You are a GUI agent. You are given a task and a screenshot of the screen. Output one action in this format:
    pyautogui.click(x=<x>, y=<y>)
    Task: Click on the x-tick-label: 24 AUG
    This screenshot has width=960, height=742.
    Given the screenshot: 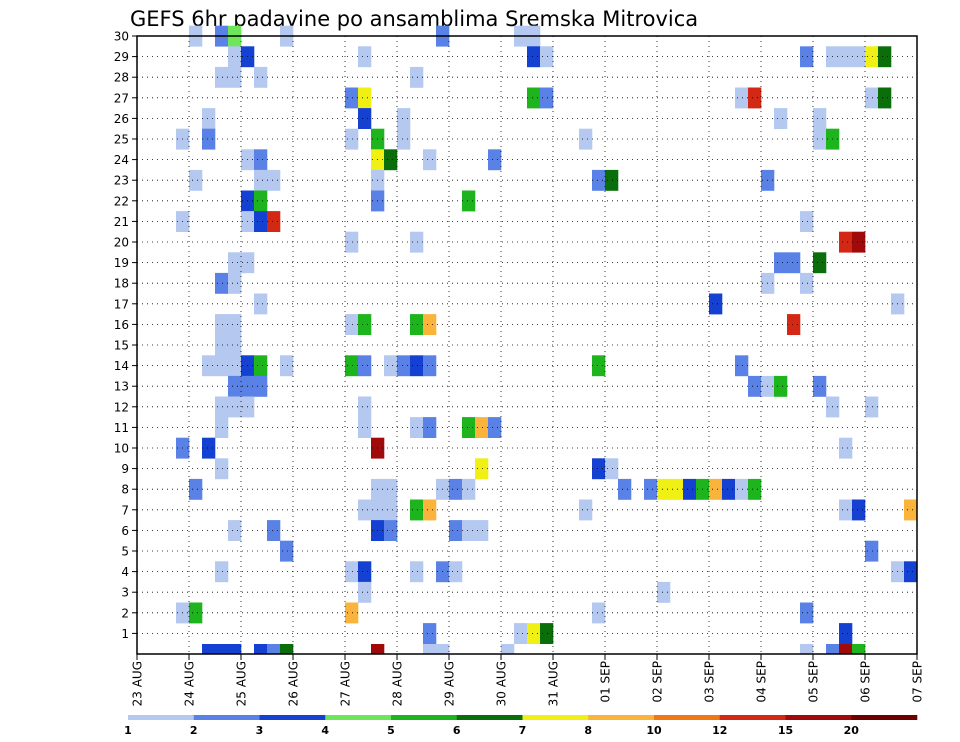 What is the action you would take?
    pyautogui.click(x=190, y=683)
    